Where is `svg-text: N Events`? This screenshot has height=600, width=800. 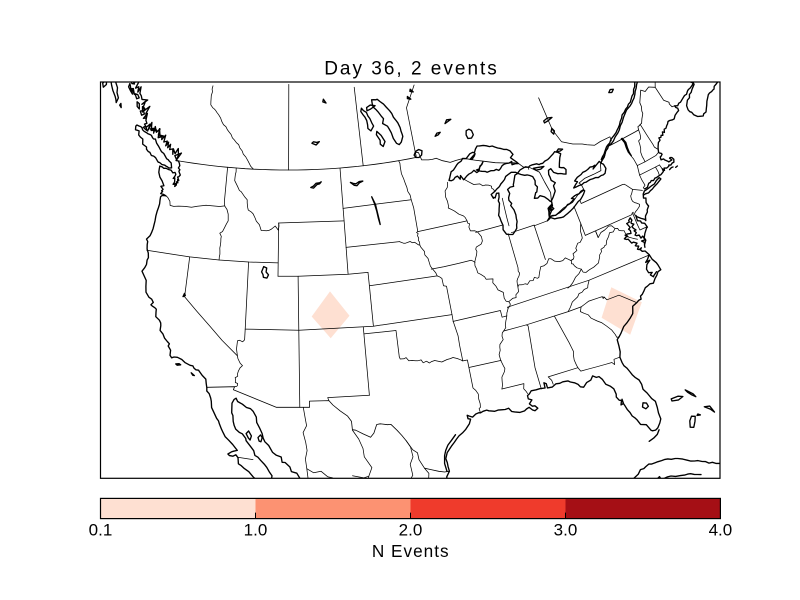 svg-text: N Events is located at coordinates (411, 551).